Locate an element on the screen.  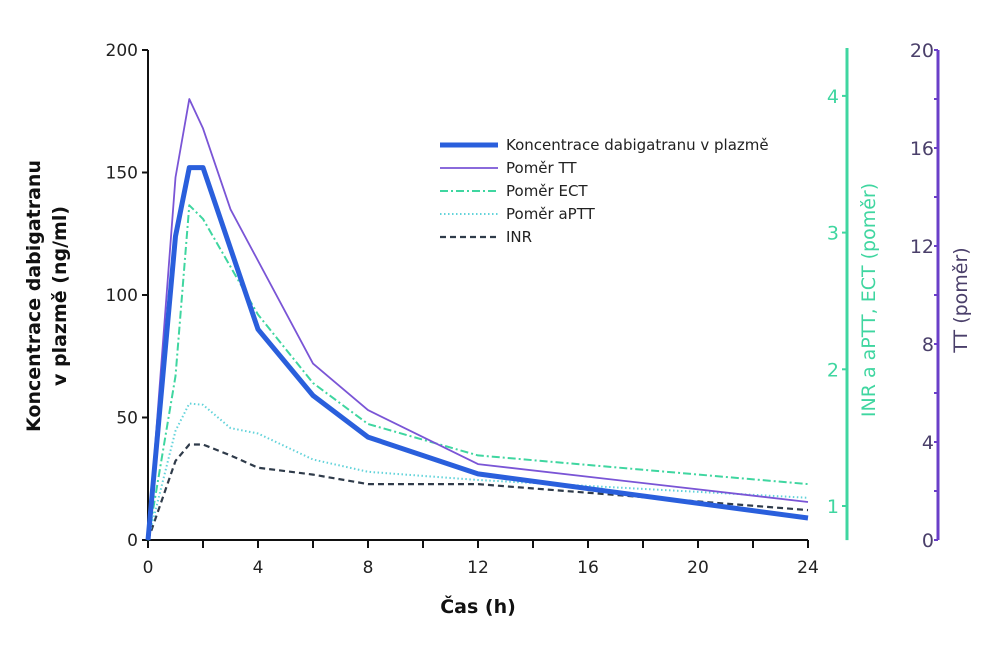
y-tick-label-purple: 4 is located at coordinates (928, 443).